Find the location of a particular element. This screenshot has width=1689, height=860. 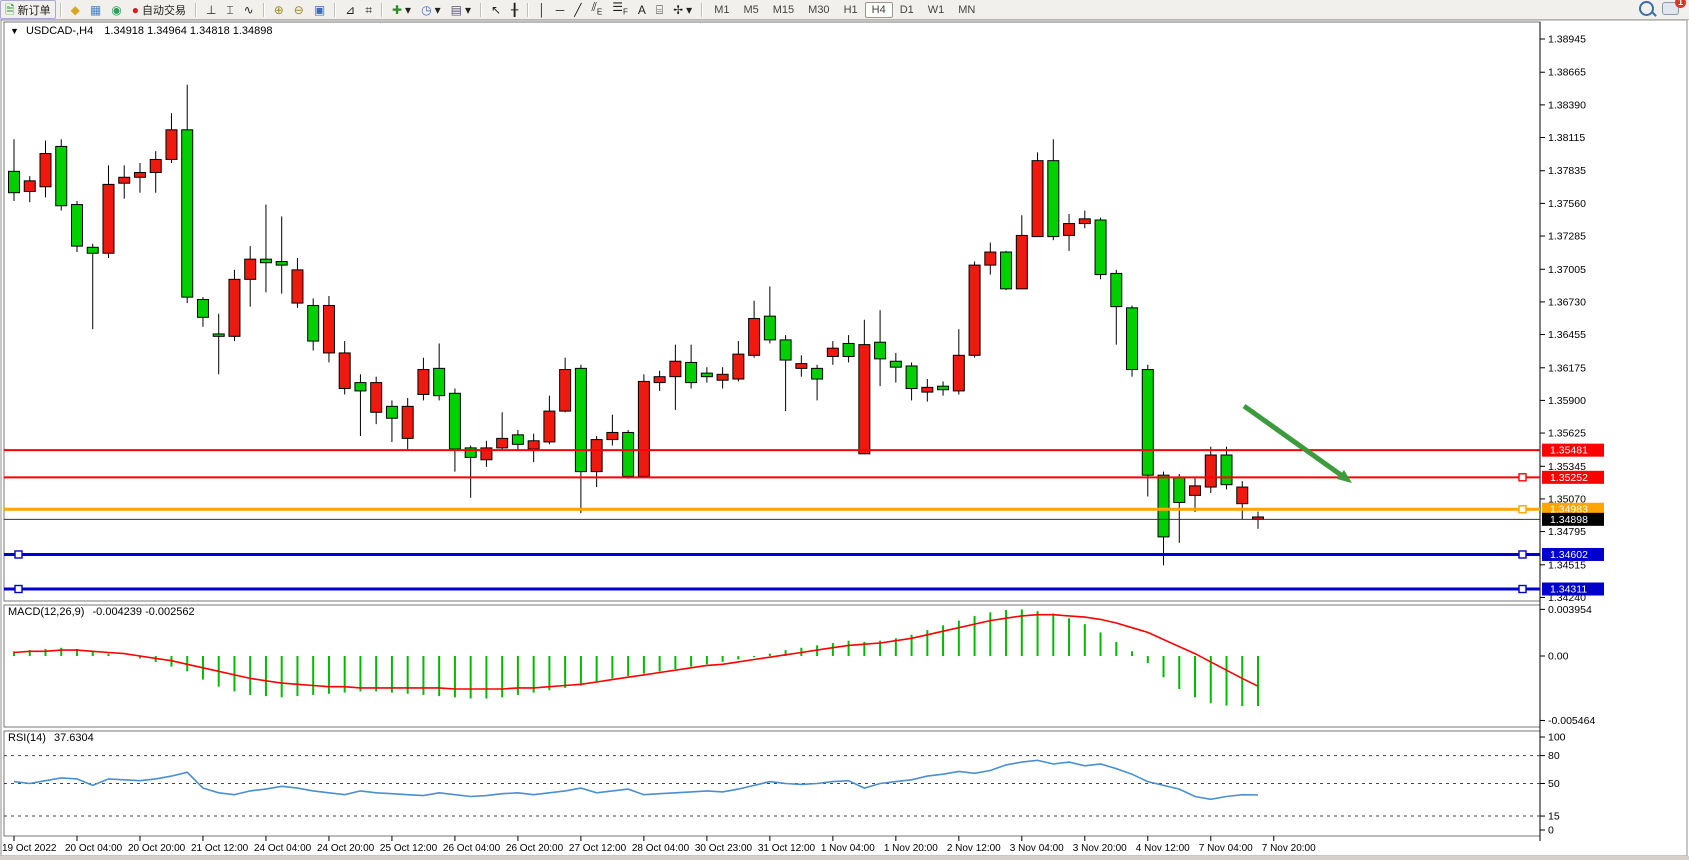

new-chart-button: ⊿ is located at coordinates (350, 9).